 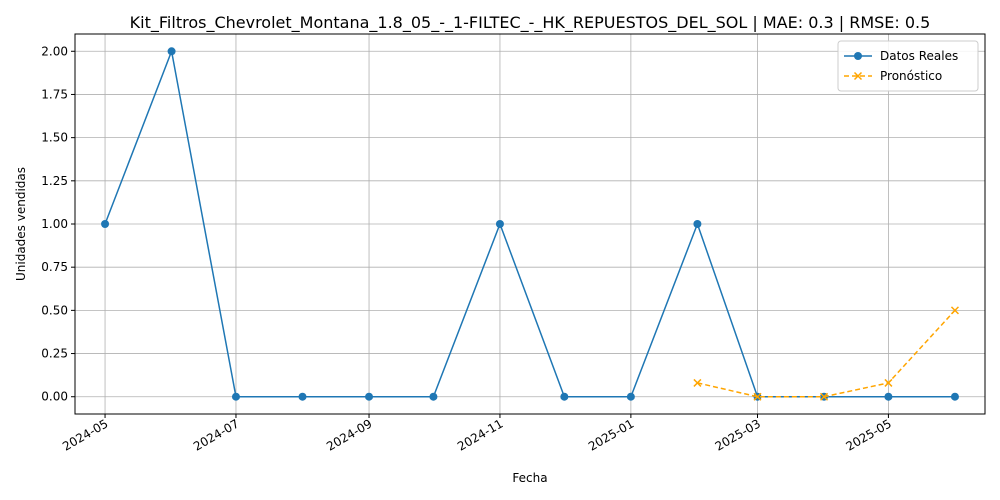 What do you see at coordinates (54, 397) in the screenshot?
I see `y-tick-label: 0.00` at bounding box center [54, 397].